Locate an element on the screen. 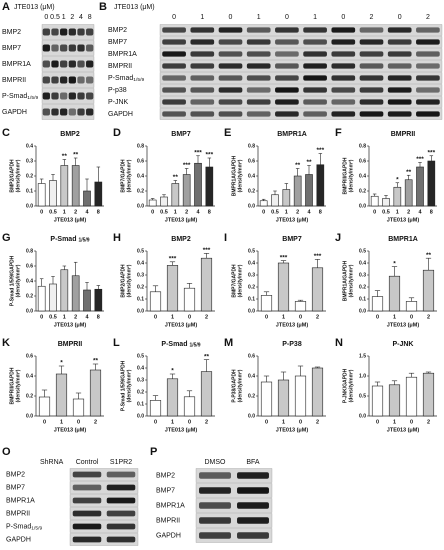  chart-title-sub: 1/5/9 is located at coordinates (194, 346).